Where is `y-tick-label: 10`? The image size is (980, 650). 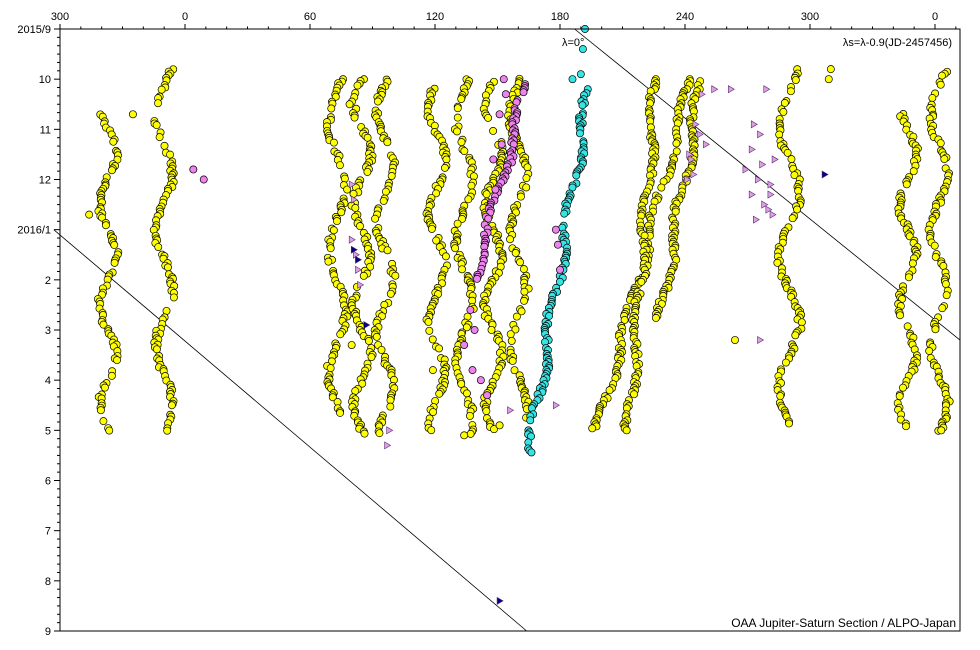
y-tick-label: 10 is located at coordinates (45, 80).